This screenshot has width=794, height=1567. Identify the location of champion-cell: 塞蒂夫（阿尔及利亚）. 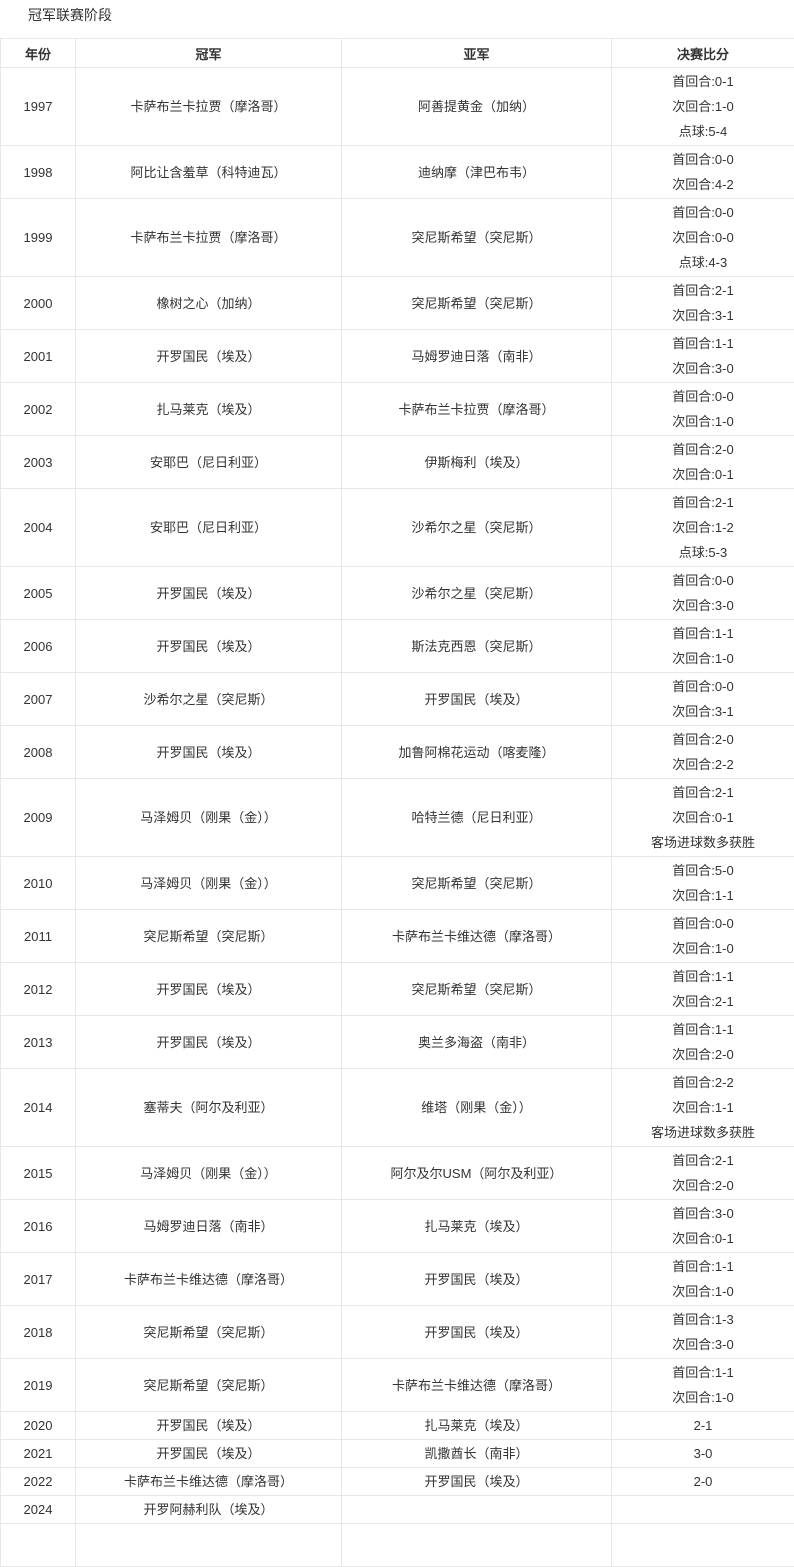
(209, 1108).